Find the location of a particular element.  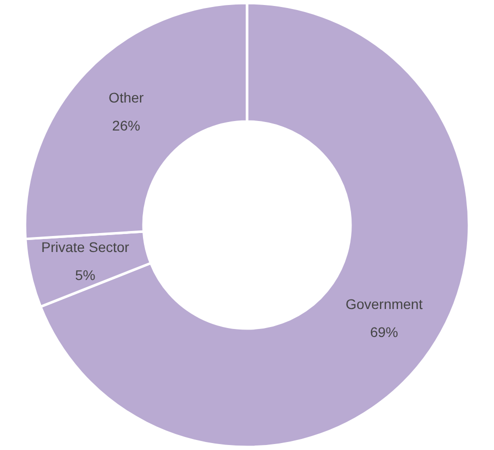

data-label: 69% is located at coordinates (384, 332).